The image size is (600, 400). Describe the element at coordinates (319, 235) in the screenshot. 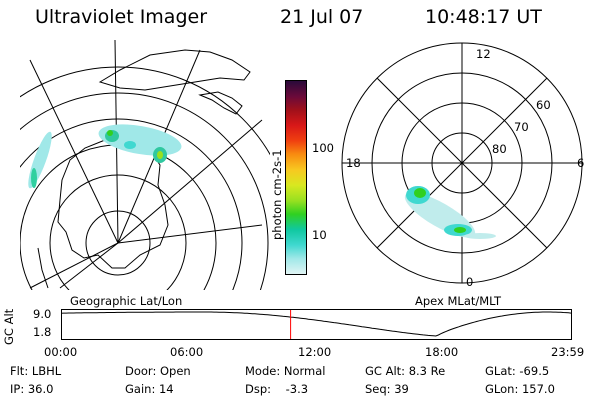

I see `colorbar-tick-10: 10` at that location.